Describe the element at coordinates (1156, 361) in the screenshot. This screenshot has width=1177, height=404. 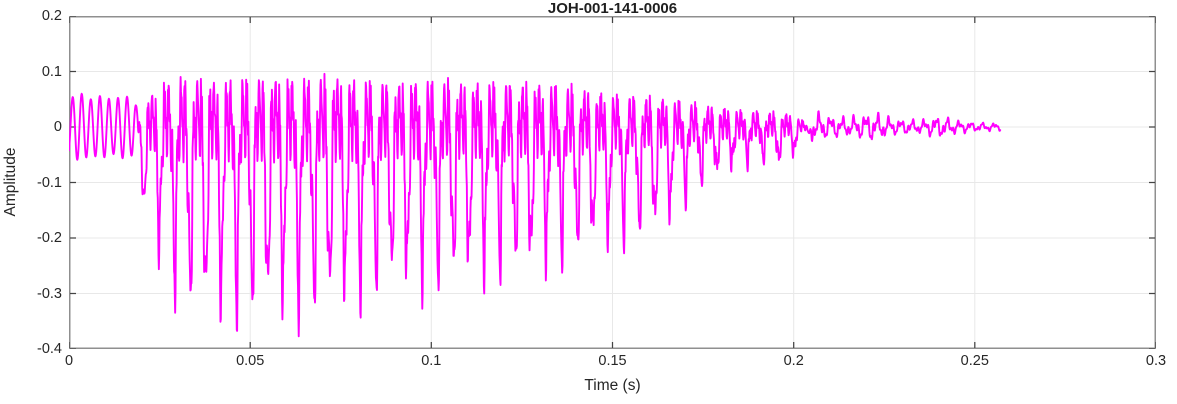
I see `x-tick-label: 0.3` at that location.